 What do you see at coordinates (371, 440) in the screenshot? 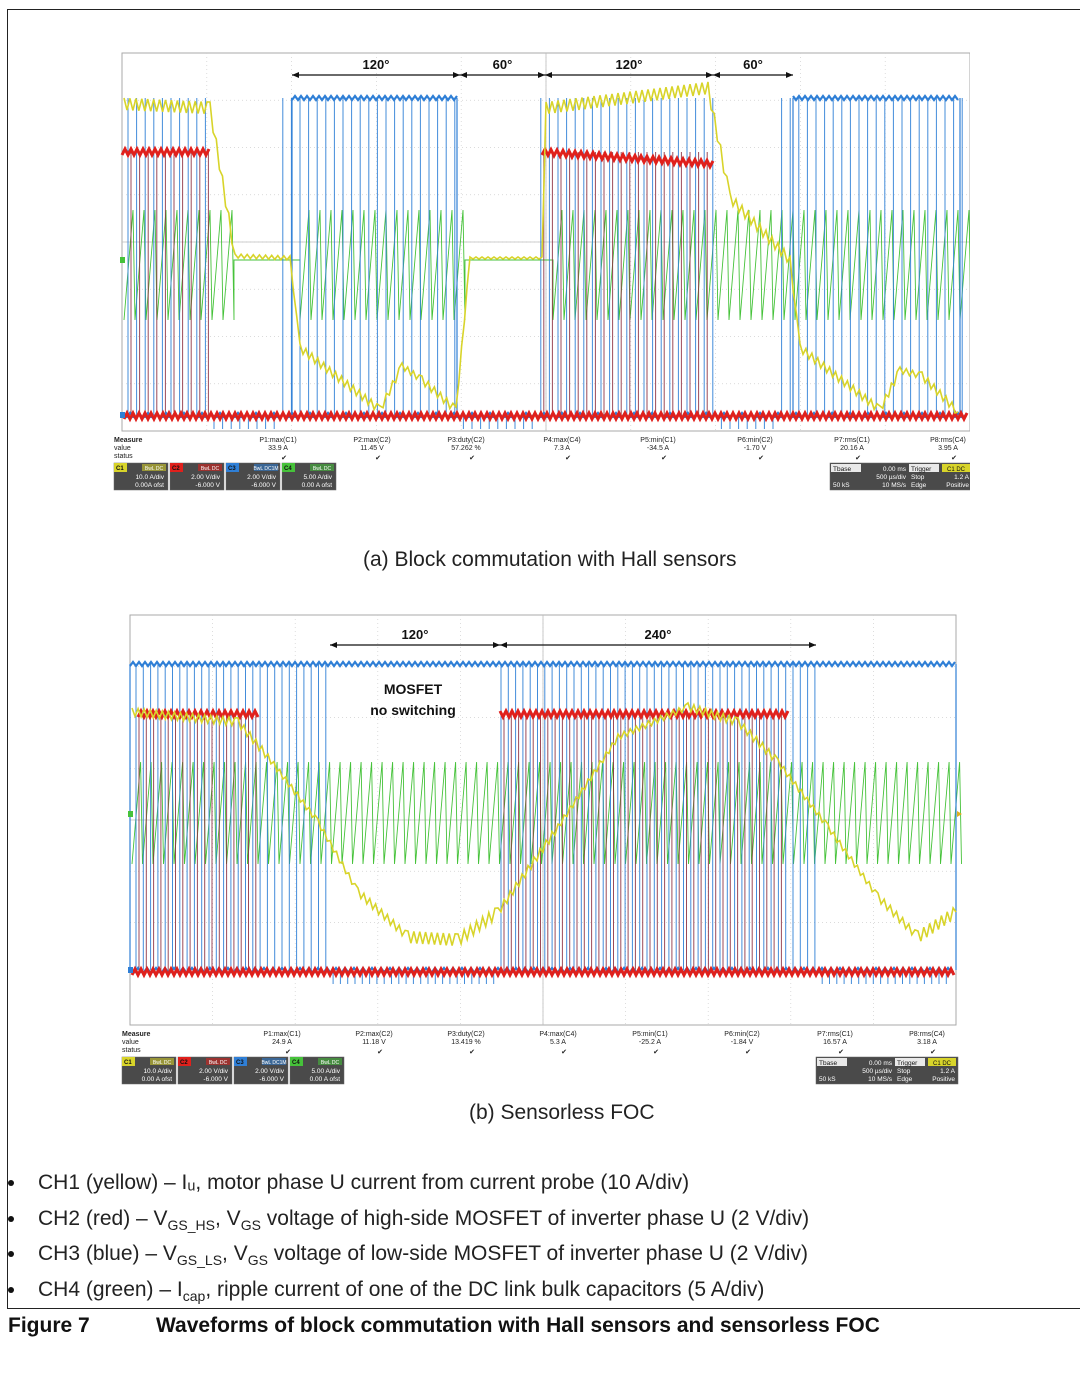
I see `measure-name: P2:max(C2)` at bounding box center [371, 440].